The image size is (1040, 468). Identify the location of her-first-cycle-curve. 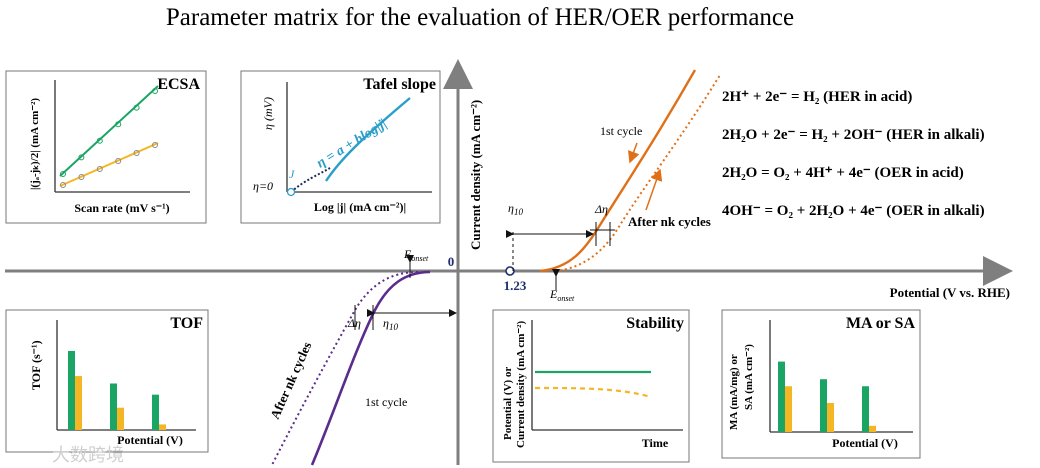
(370, 368).